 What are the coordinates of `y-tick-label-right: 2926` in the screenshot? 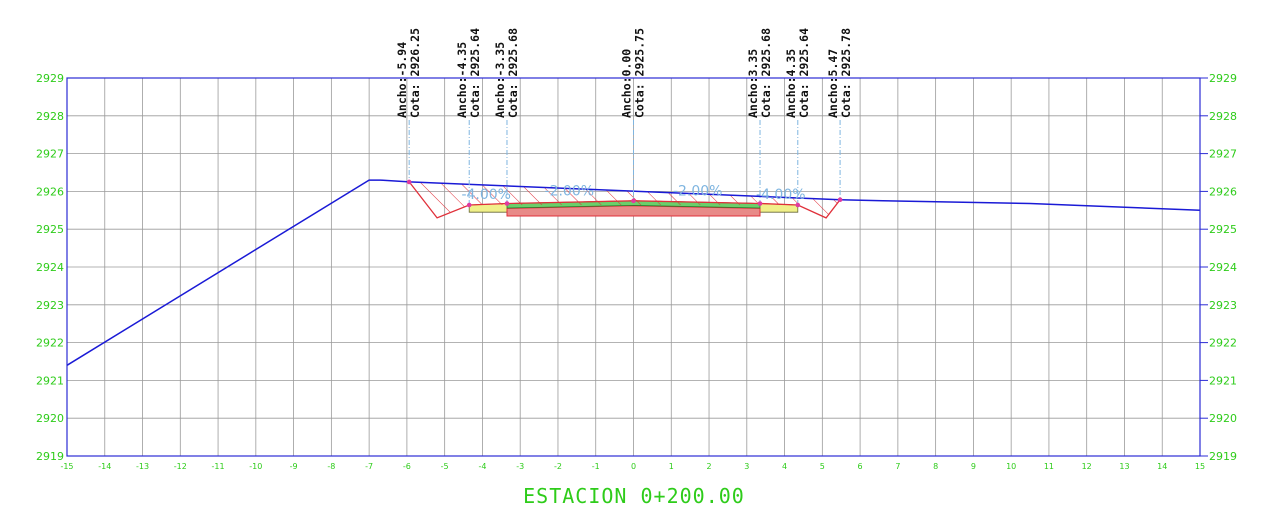 It's located at (1223, 191).